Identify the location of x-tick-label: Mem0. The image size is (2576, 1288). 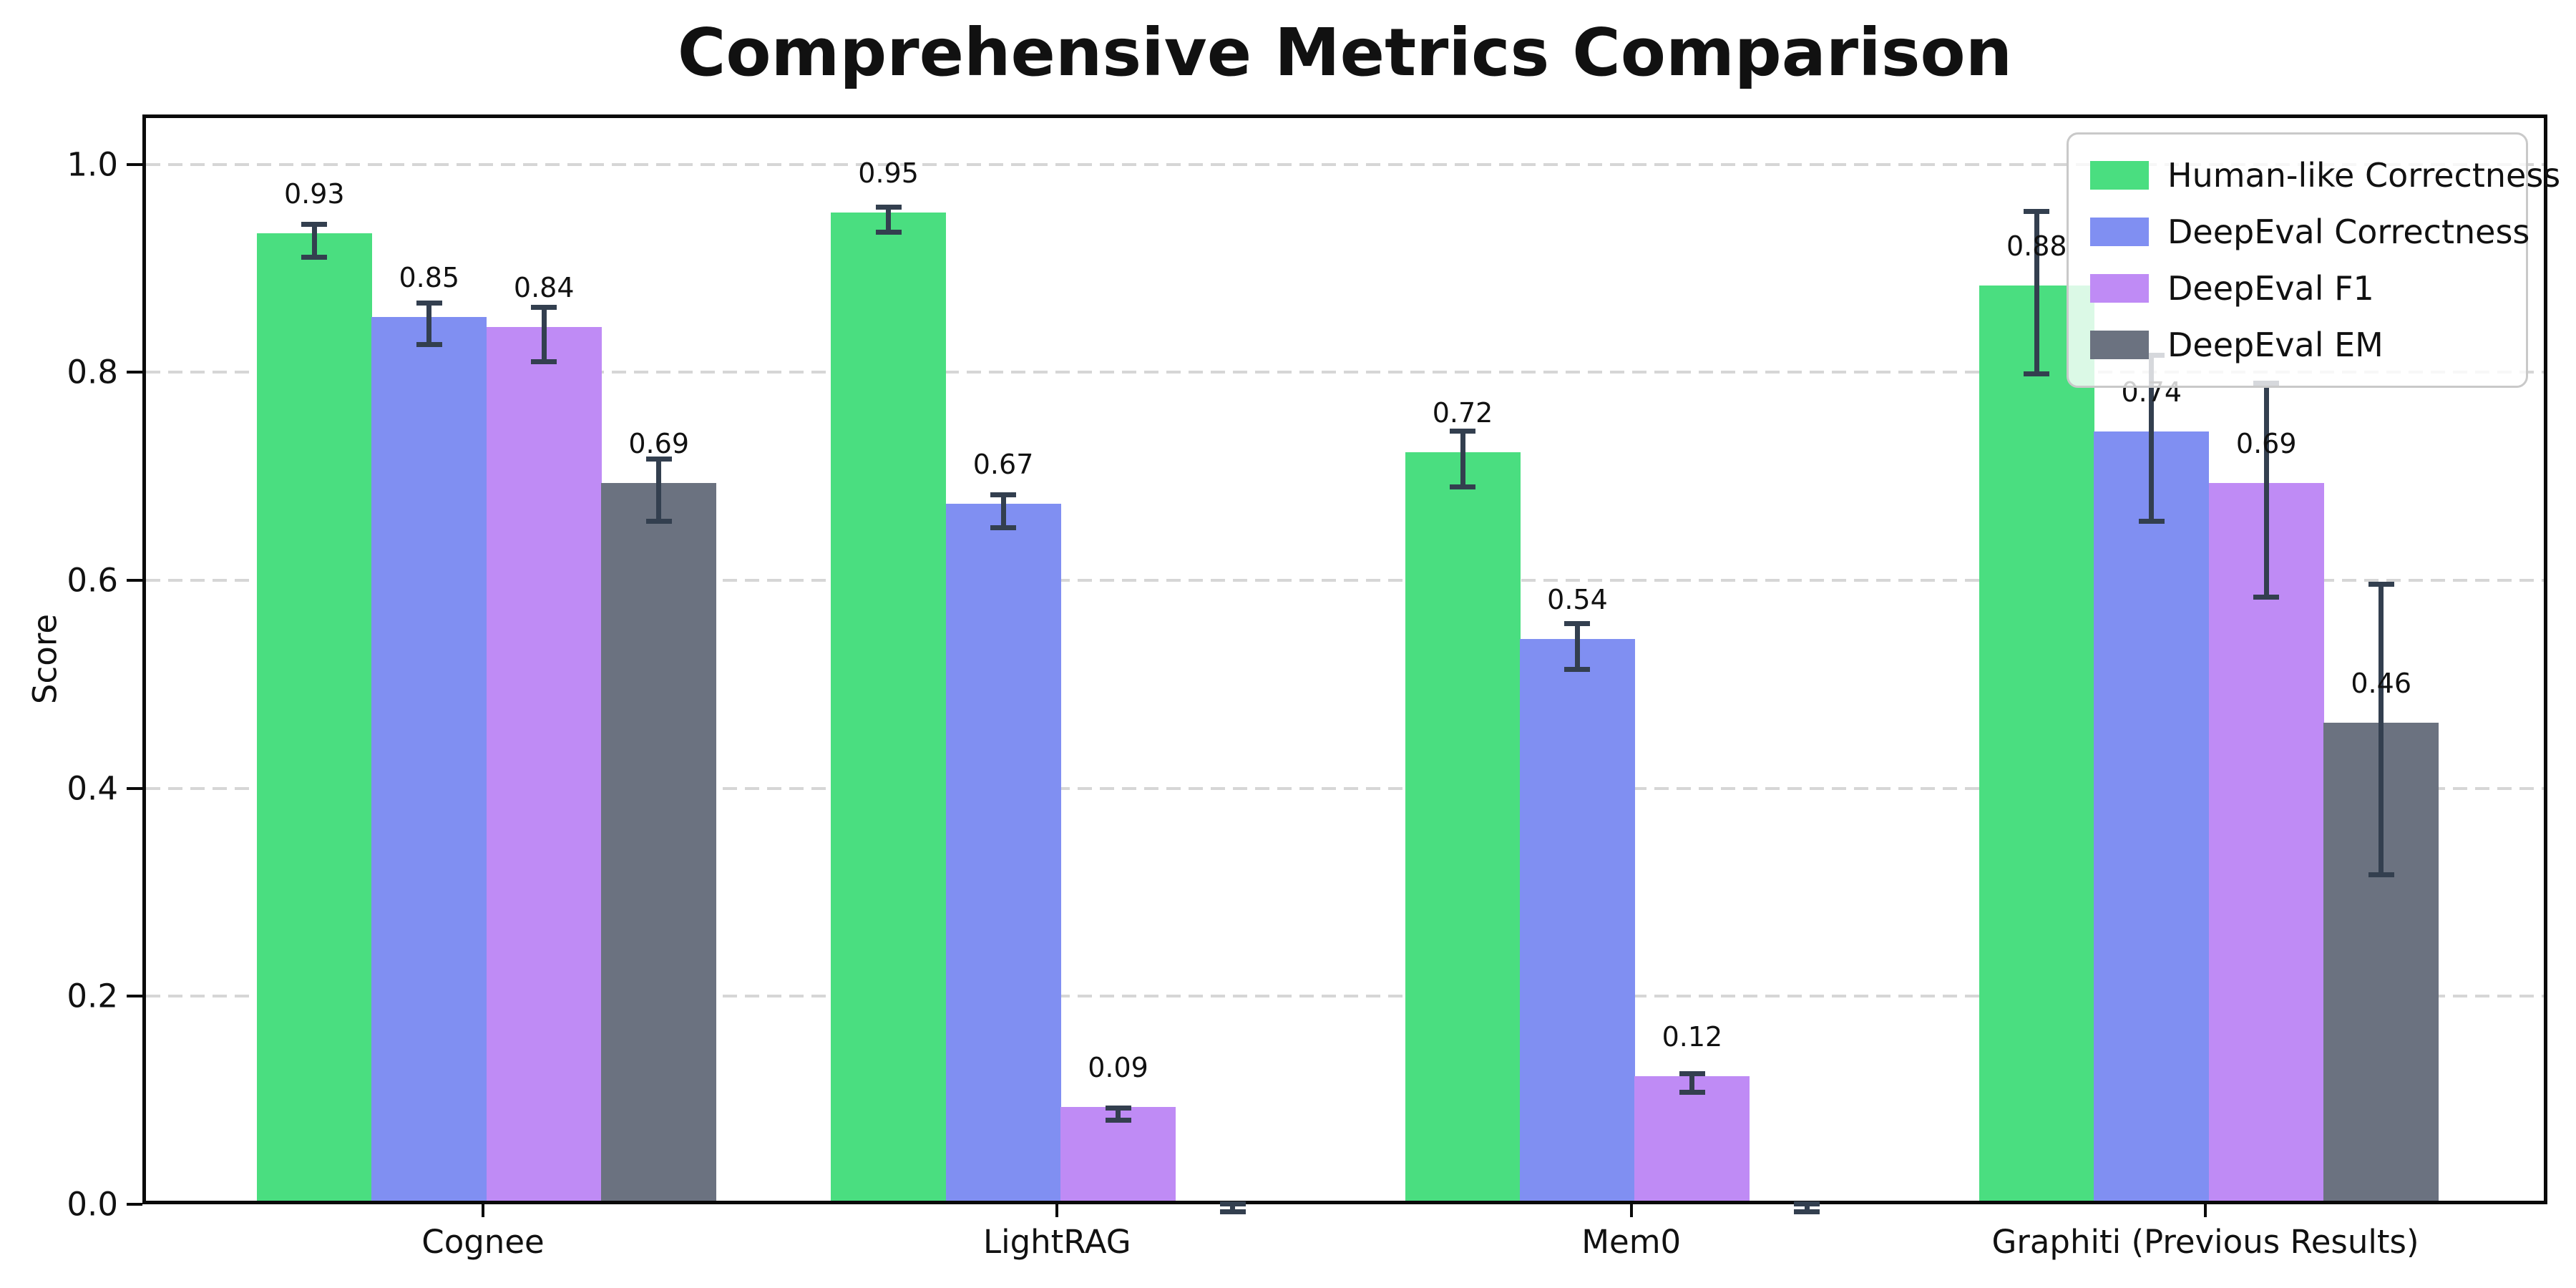
(1631, 1242).